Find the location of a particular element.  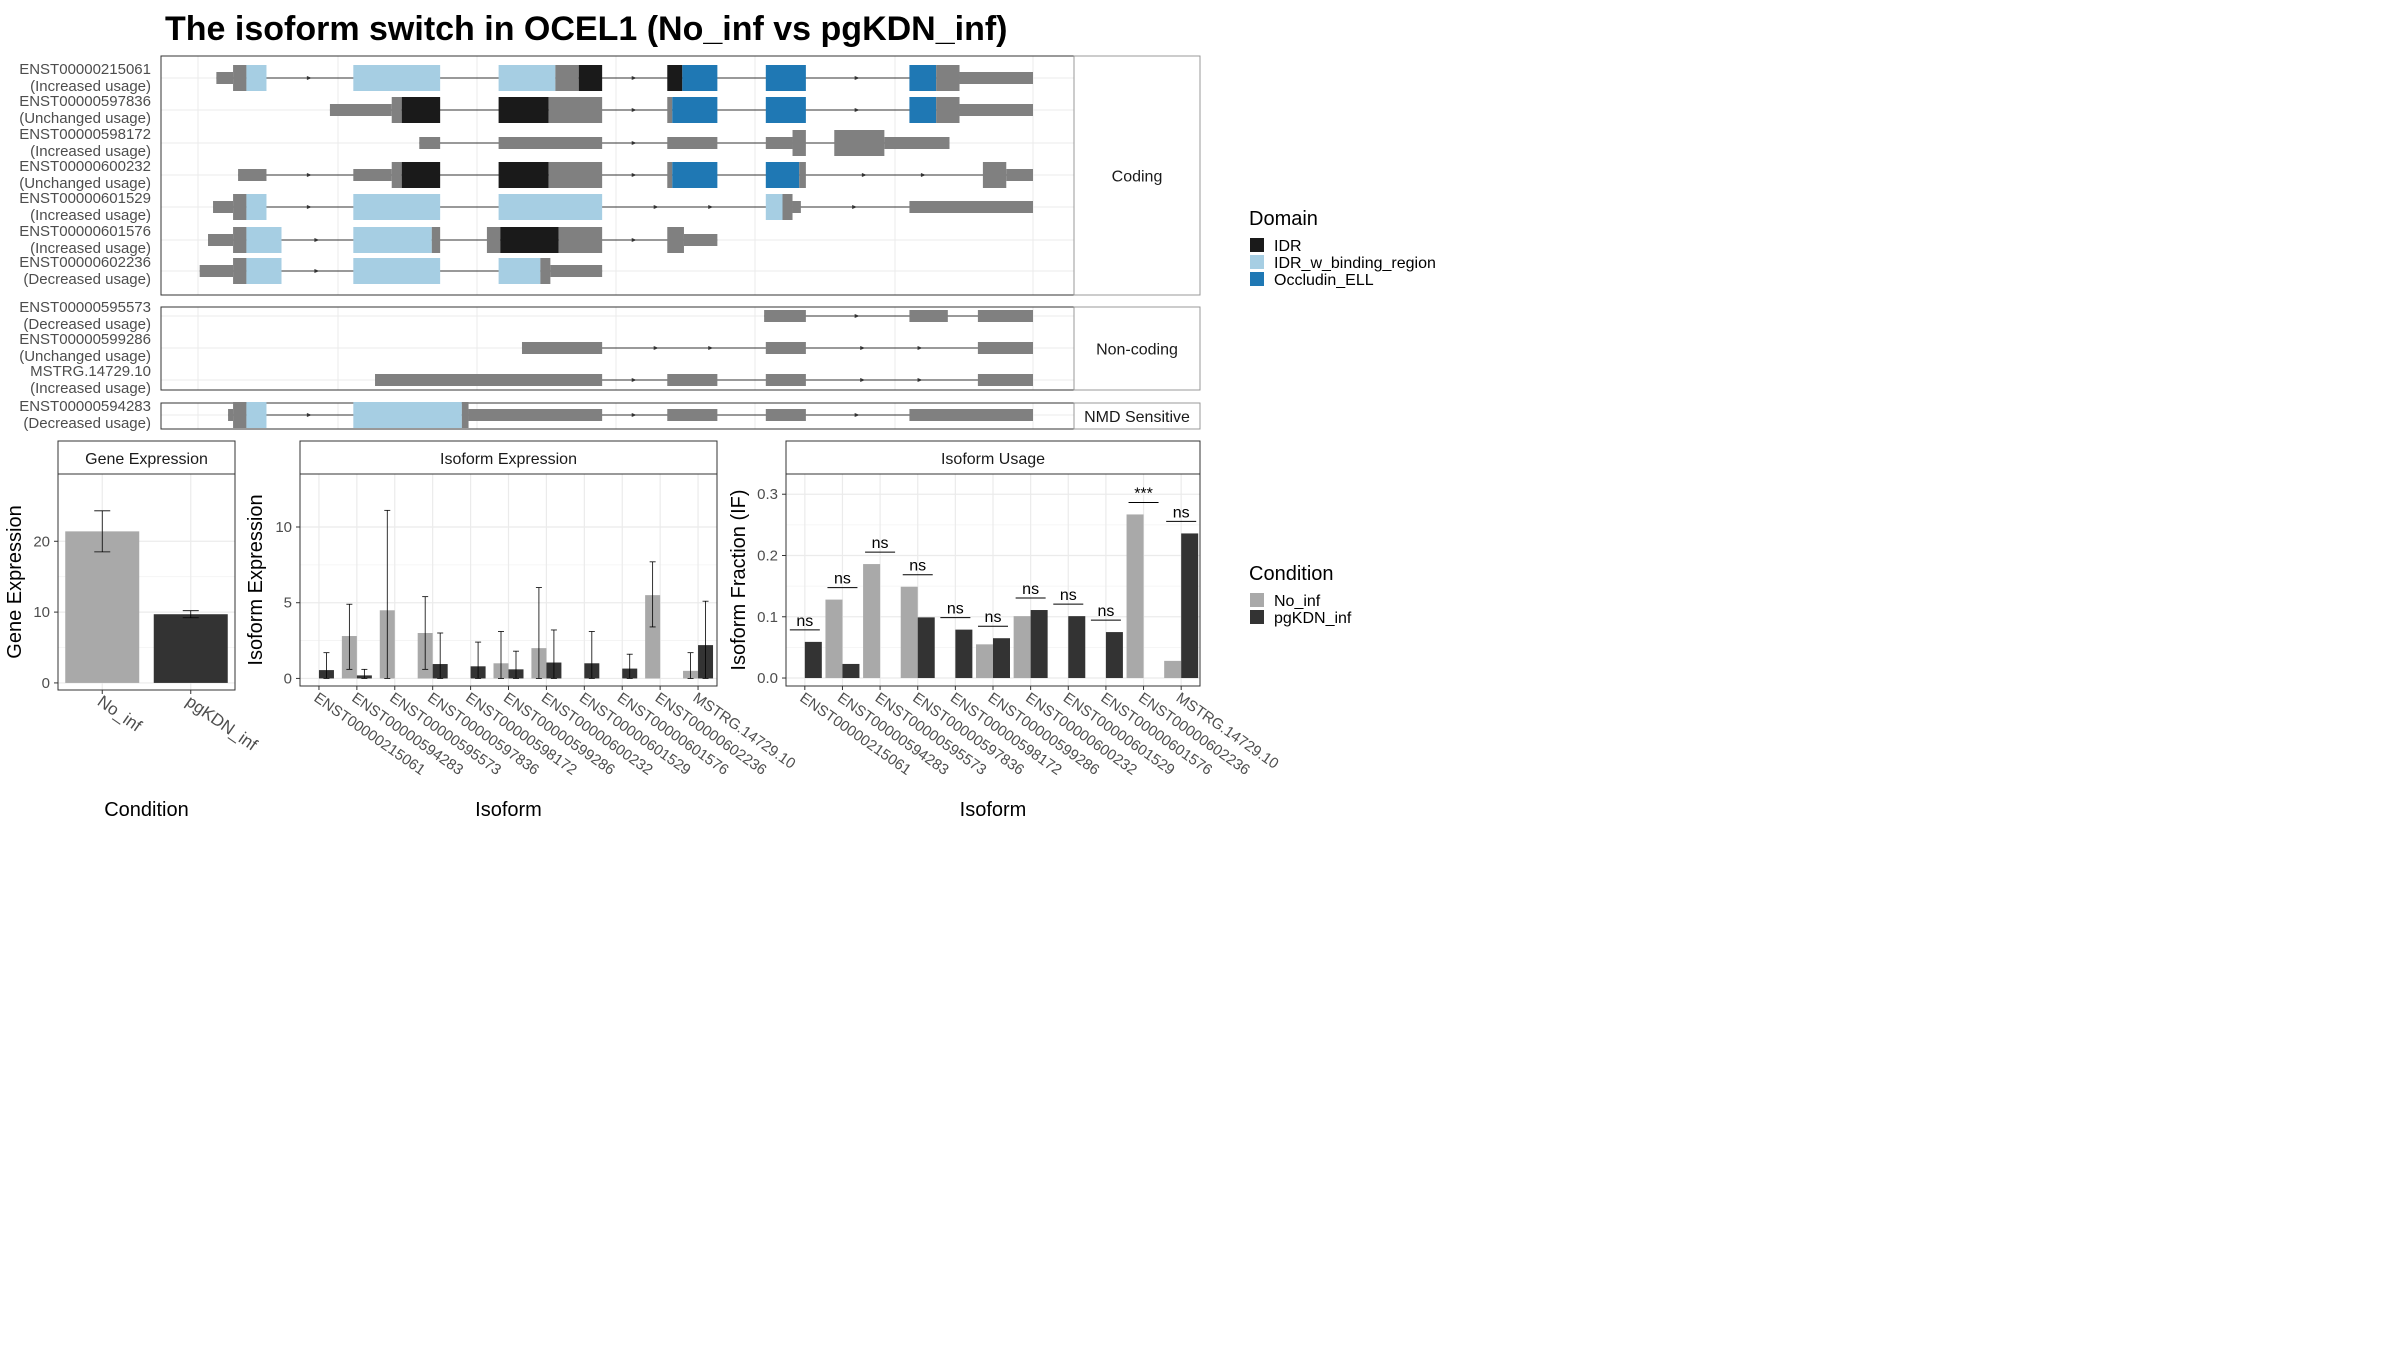

condition-legend-title: Condition is located at coordinates (1291, 574).